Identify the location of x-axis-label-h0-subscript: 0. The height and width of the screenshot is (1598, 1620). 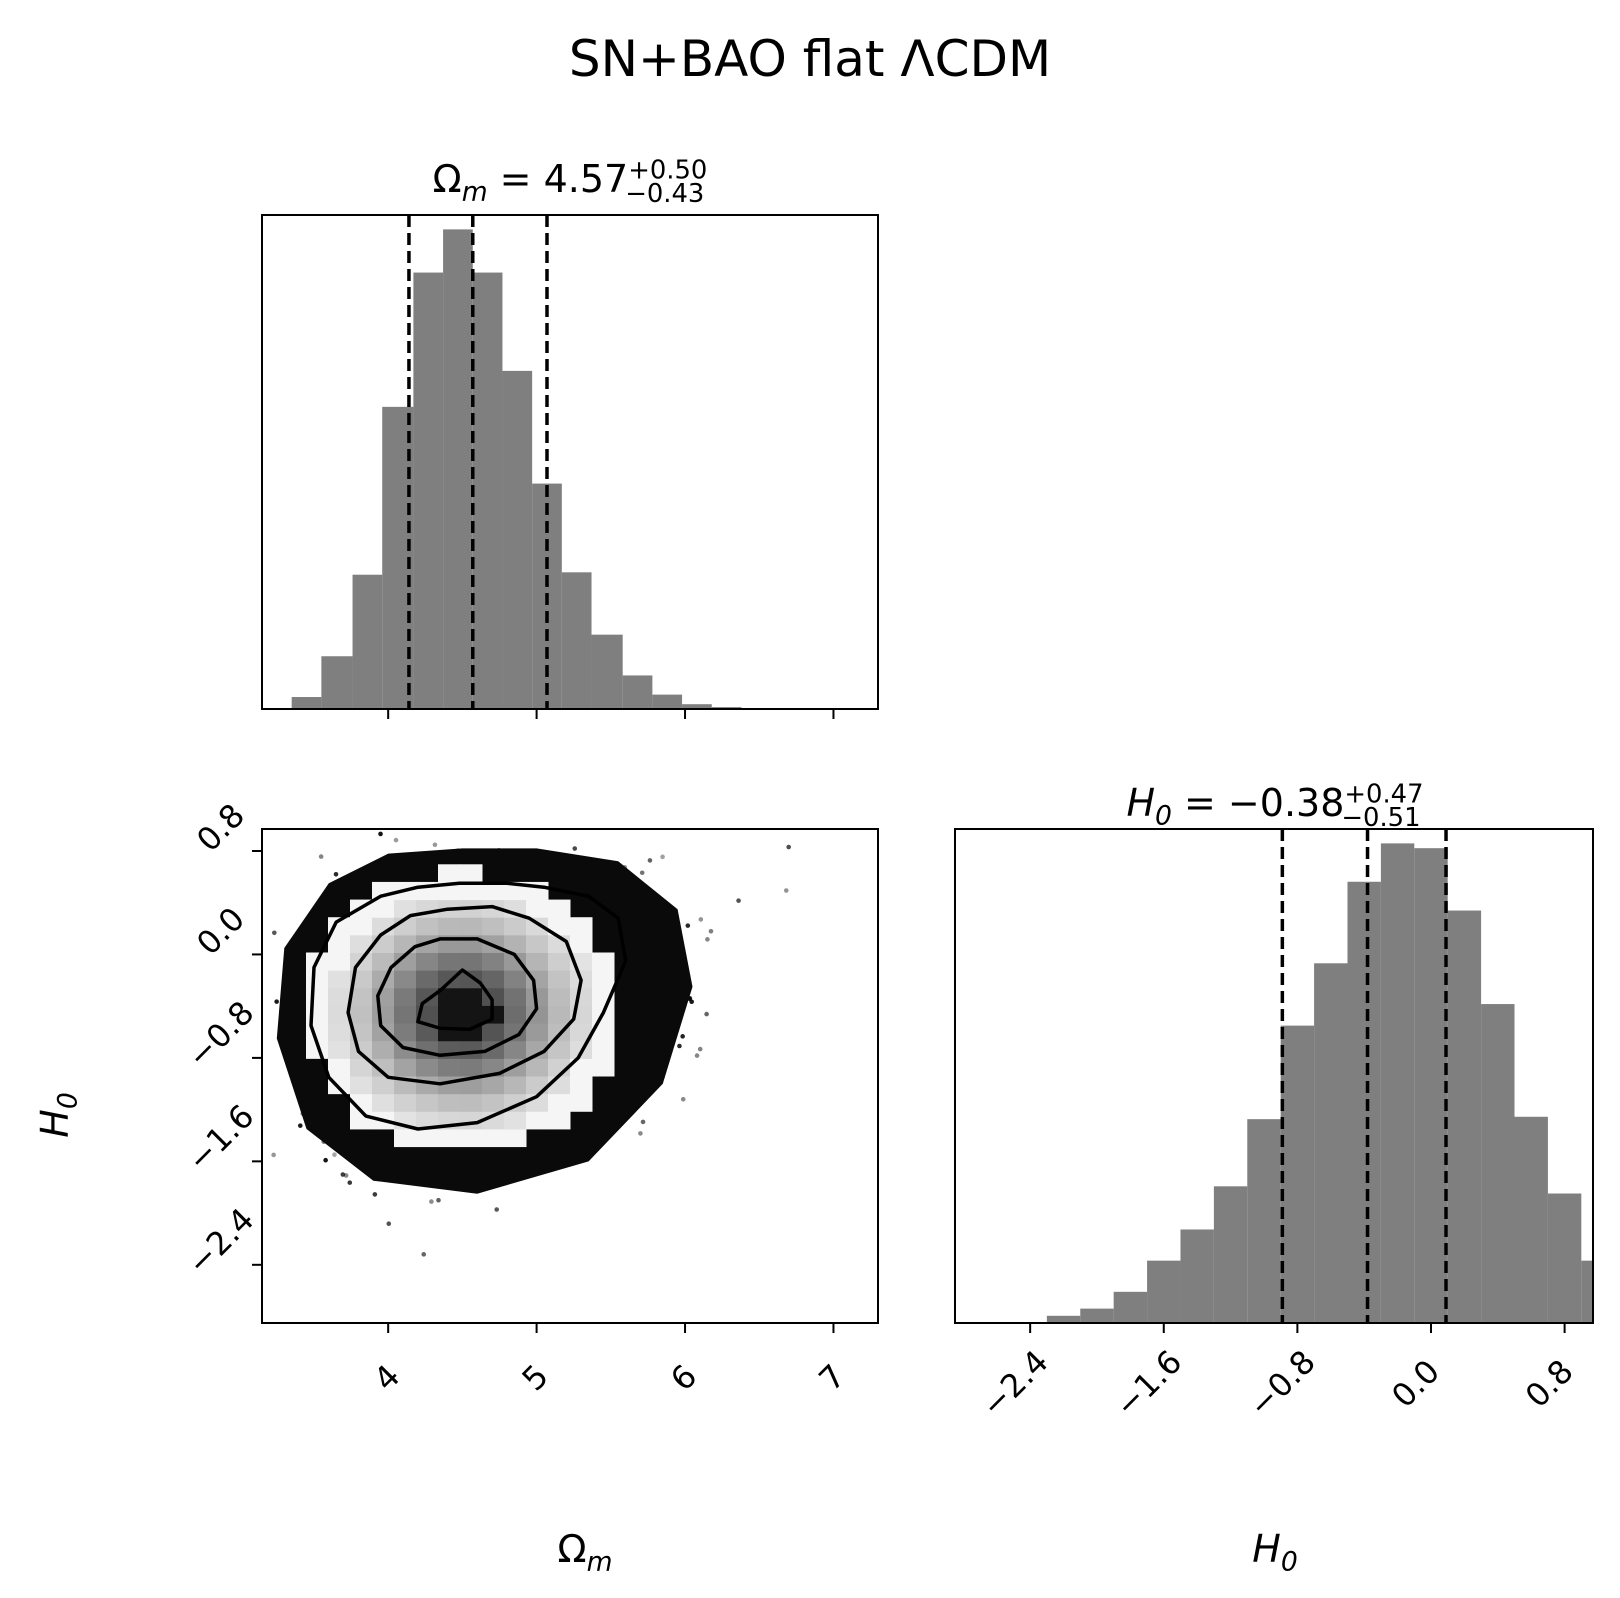
(1289, 1561).